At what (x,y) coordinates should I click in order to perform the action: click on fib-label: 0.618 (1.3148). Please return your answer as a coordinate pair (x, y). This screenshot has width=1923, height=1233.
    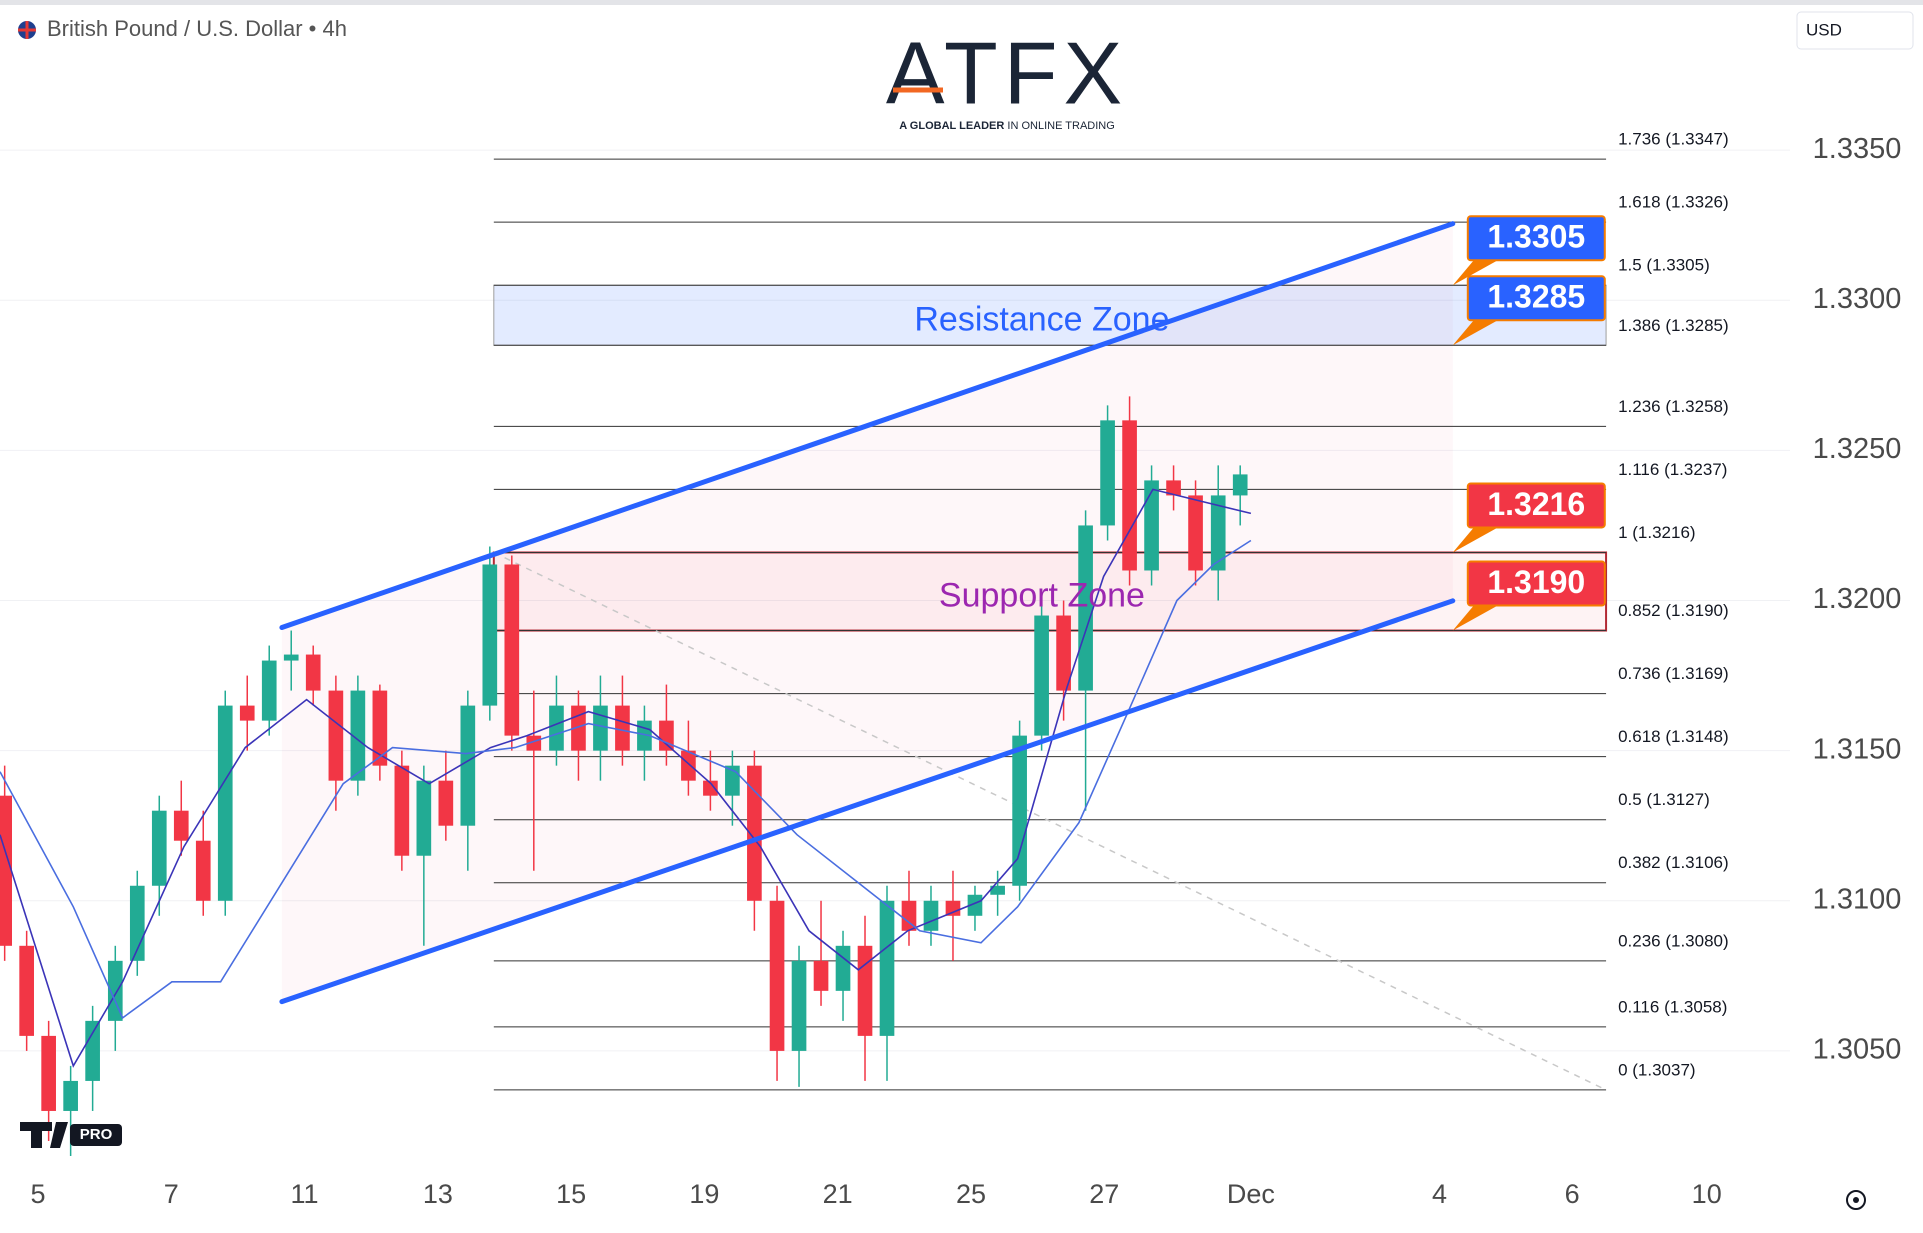
    Looking at the image, I should click on (1673, 736).